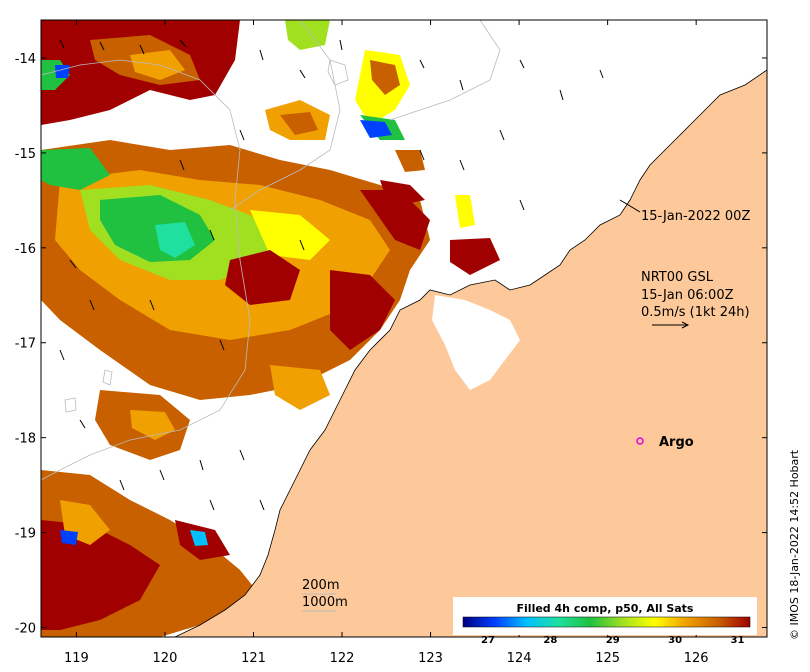  What do you see at coordinates (630, 206) in the screenshot?
I see `date-leader-line` at bounding box center [630, 206].